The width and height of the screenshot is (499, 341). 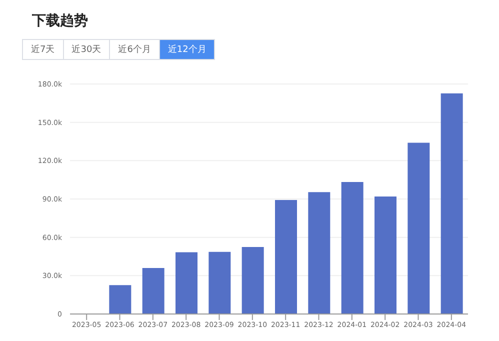 What do you see at coordinates (43, 49) in the screenshot?
I see `text: 近7天` at bounding box center [43, 49].